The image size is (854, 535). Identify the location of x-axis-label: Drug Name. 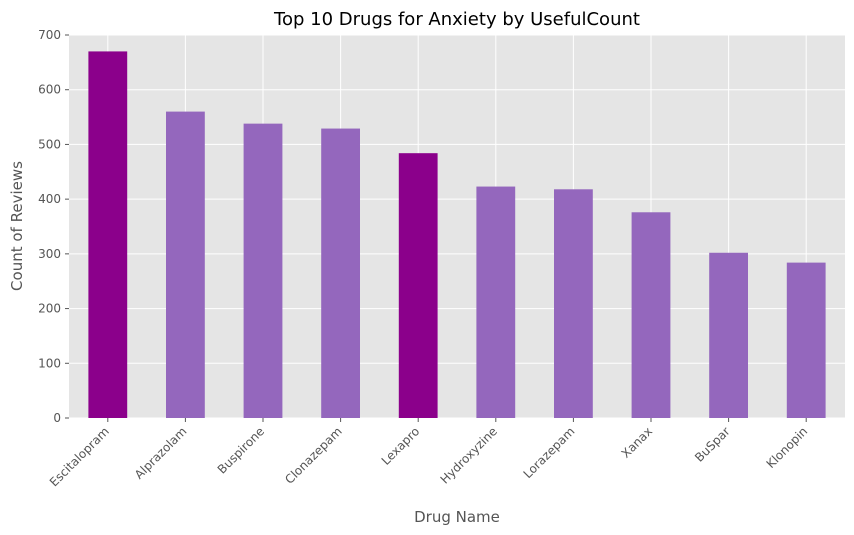
(457, 517).